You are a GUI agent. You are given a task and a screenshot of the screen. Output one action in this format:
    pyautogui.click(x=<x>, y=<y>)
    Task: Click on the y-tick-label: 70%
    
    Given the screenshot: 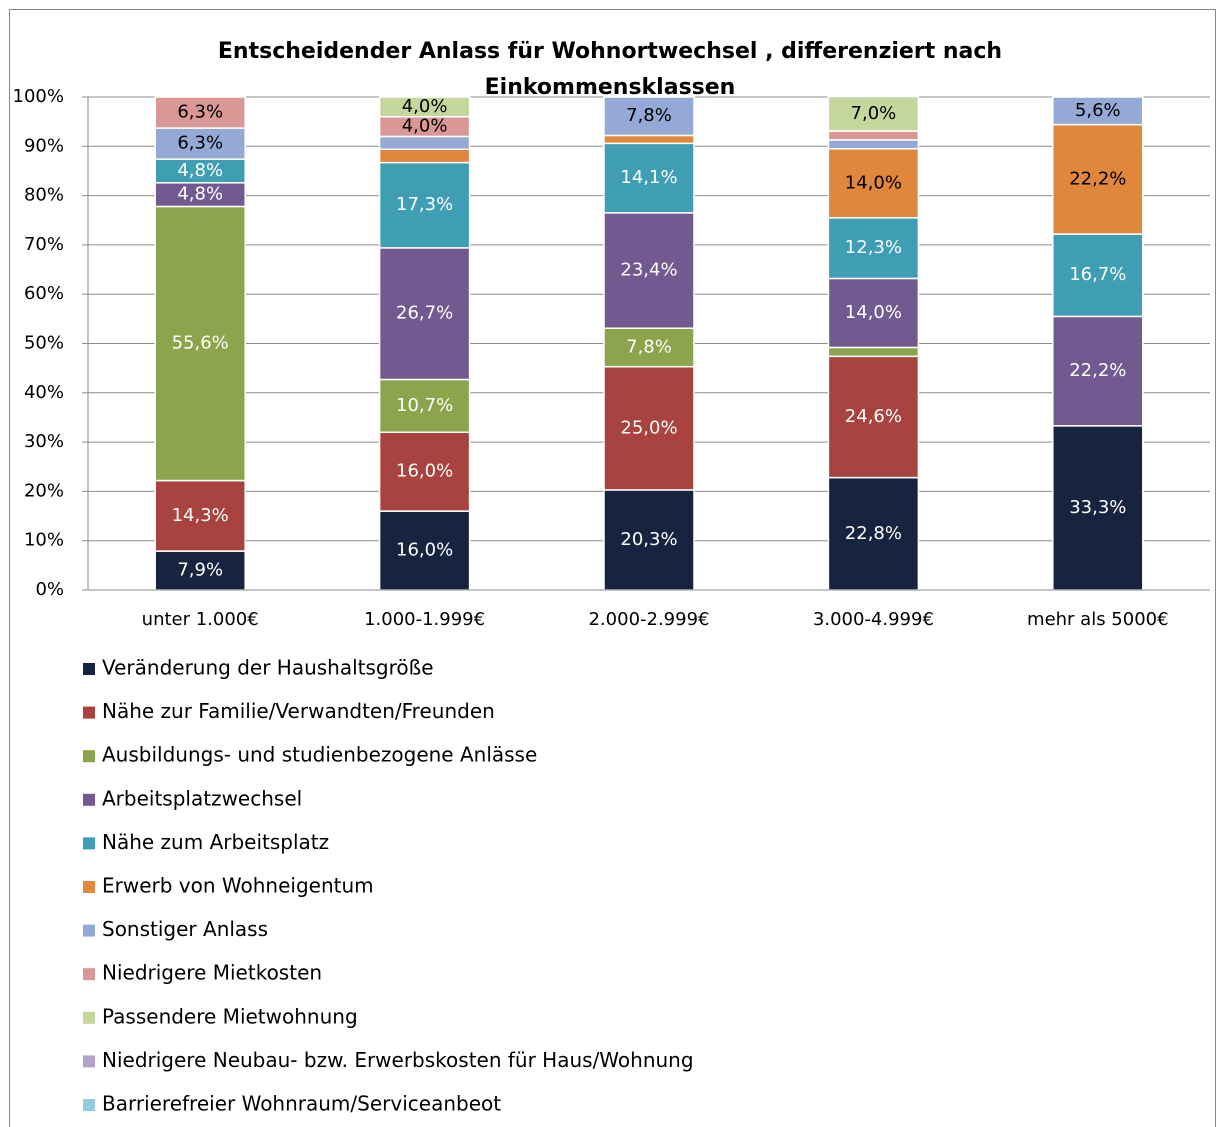 What is the action you would take?
    pyautogui.click(x=44, y=244)
    